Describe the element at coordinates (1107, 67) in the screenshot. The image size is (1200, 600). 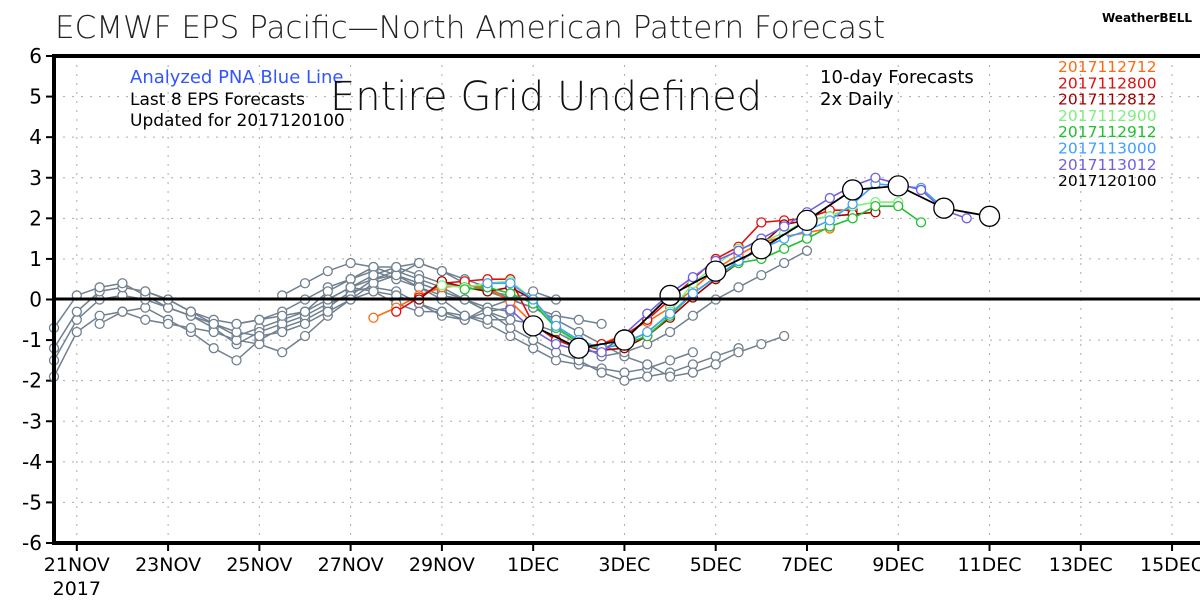
I see `legend-entry: 2017112712` at that location.